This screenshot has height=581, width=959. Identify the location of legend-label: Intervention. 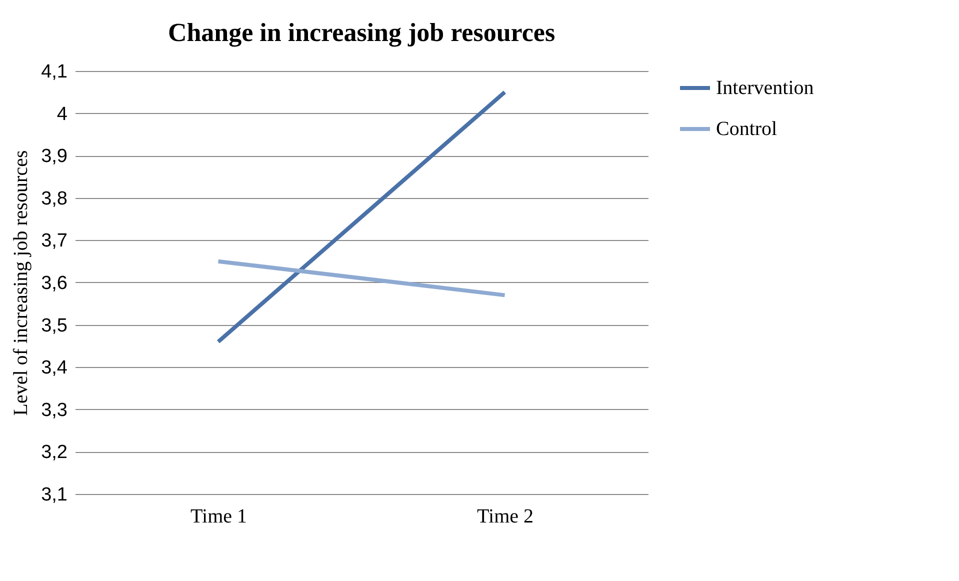
(765, 88).